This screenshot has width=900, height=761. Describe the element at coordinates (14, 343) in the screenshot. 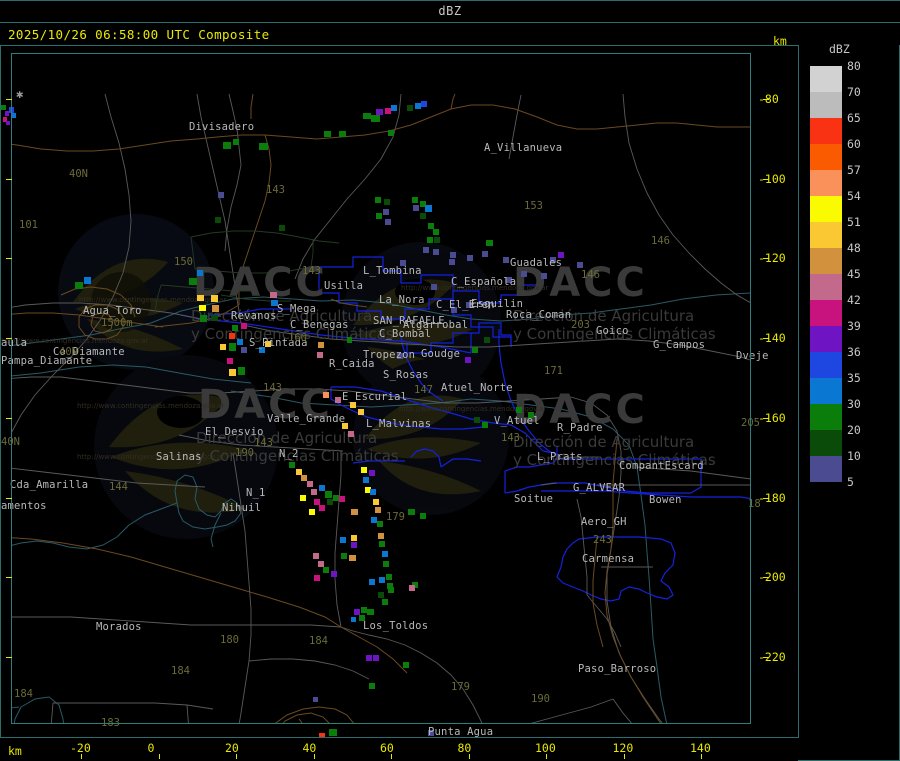

I see `city-label: aula` at that location.